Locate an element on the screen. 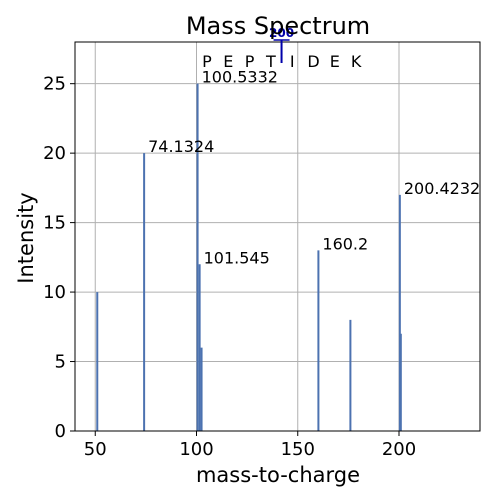 The height and width of the screenshot is (500, 500). peak-label: 160.2 is located at coordinates (345, 243).